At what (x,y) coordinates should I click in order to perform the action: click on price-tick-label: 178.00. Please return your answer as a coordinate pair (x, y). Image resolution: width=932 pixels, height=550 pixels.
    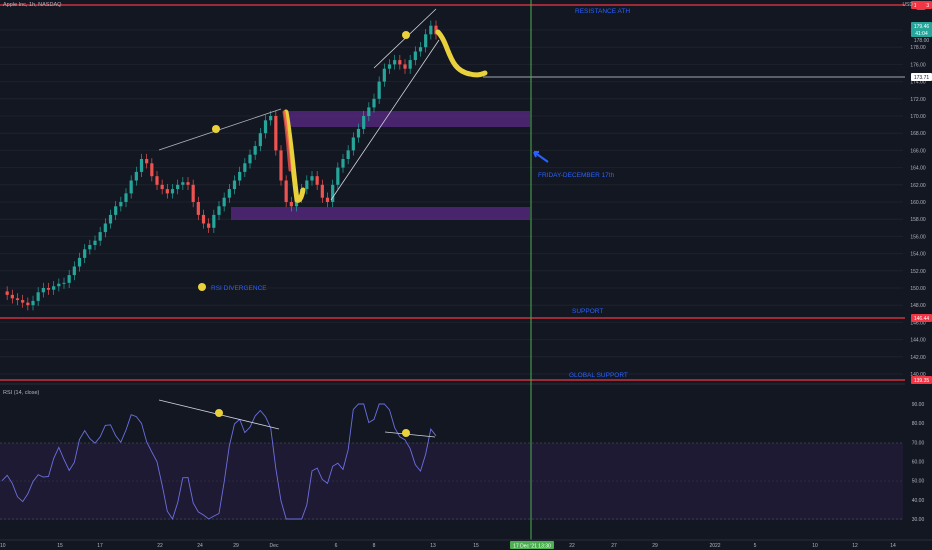
    Looking at the image, I should click on (918, 48).